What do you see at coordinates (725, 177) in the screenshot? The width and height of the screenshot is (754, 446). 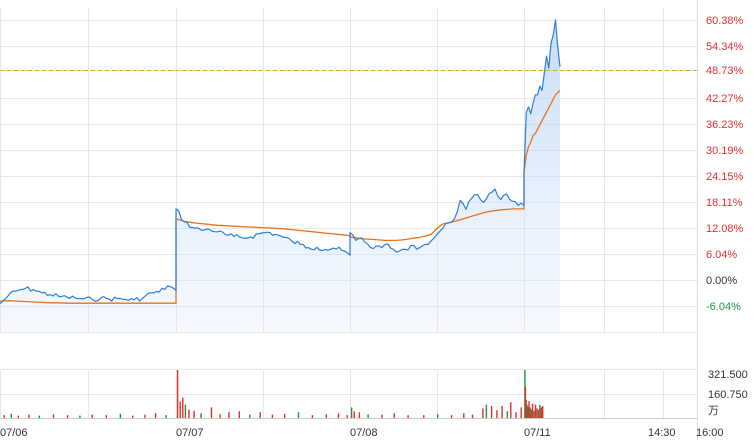 I see `price-tick-label: 24.15%` at bounding box center [725, 177].